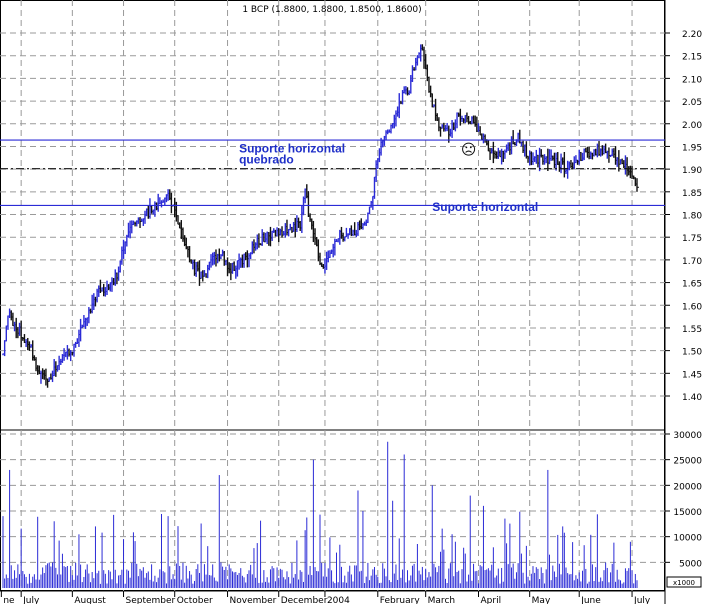 The image size is (705, 604). I want to click on price-tick-label: 1.80, so click(692, 217).